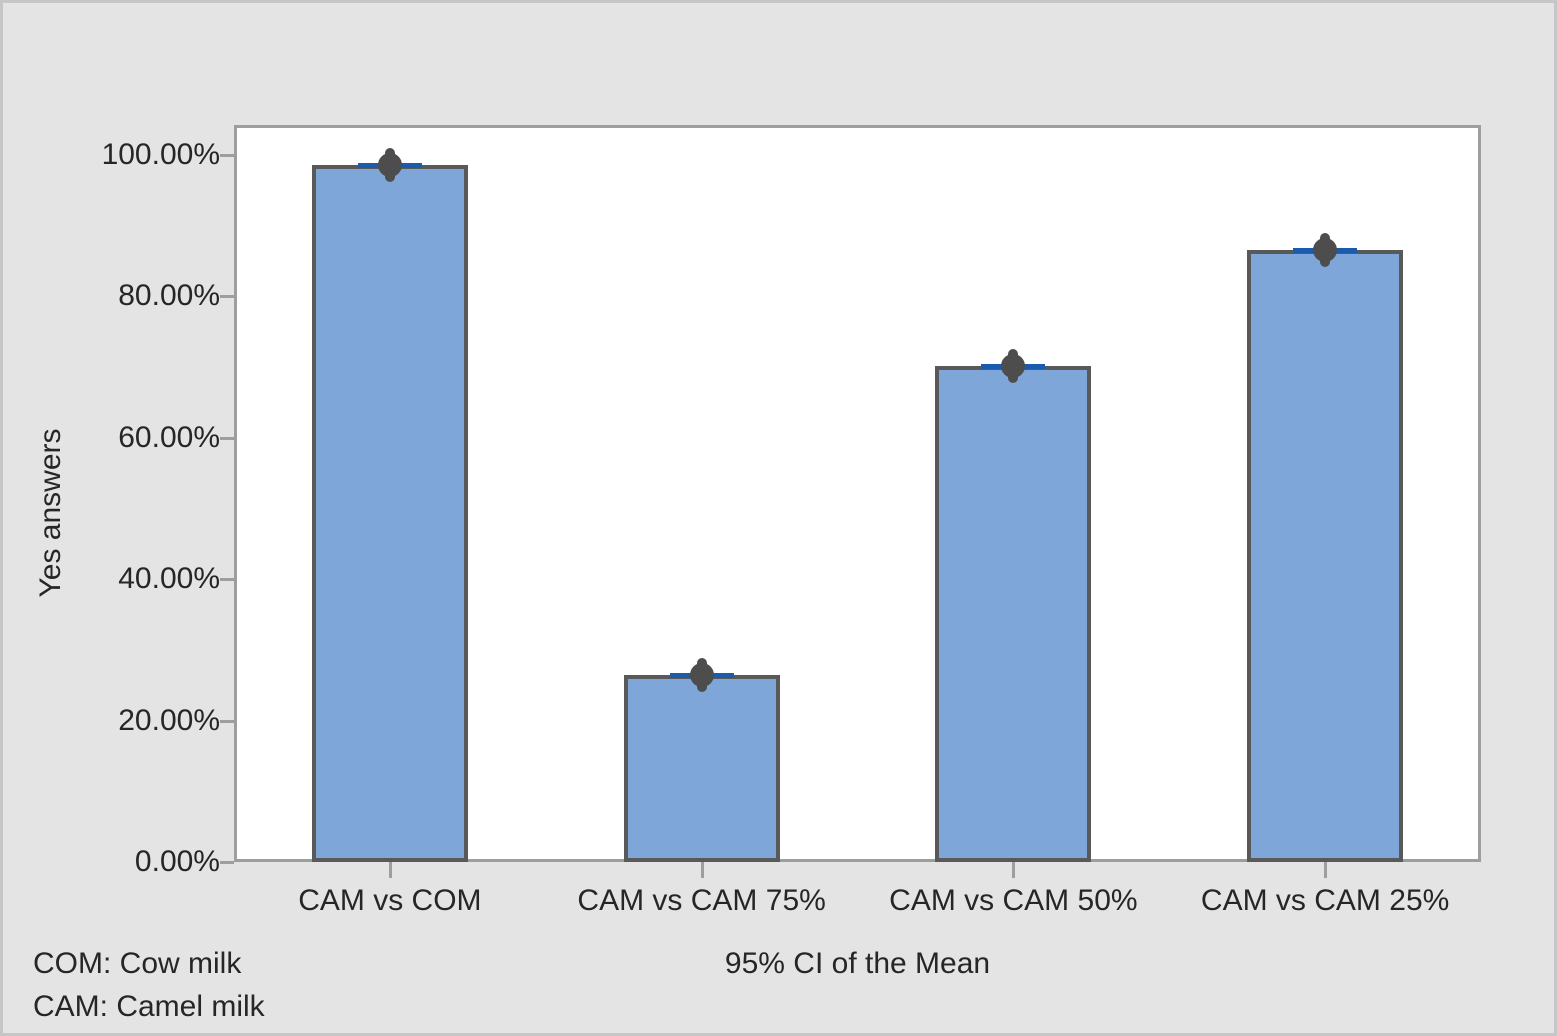 The height and width of the screenshot is (1036, 1557). I want to click on y-axis-tick-label: 60.00%, so click(169, 437).